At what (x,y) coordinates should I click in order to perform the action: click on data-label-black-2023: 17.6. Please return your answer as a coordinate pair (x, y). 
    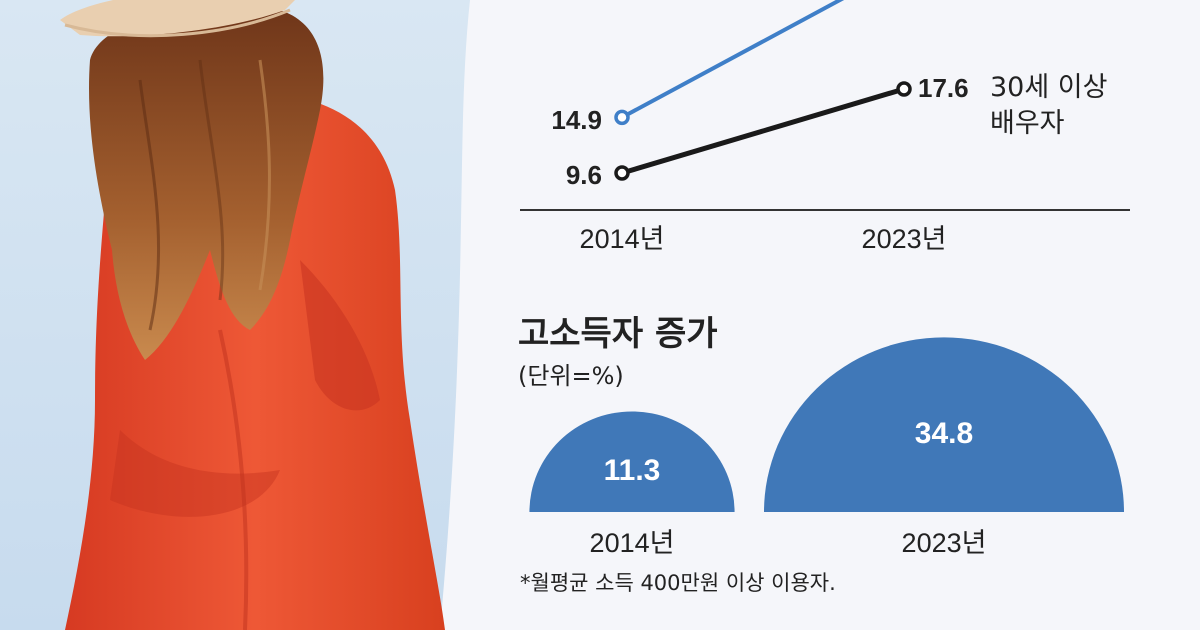
    Looking at the image, I should click on (943, 88).